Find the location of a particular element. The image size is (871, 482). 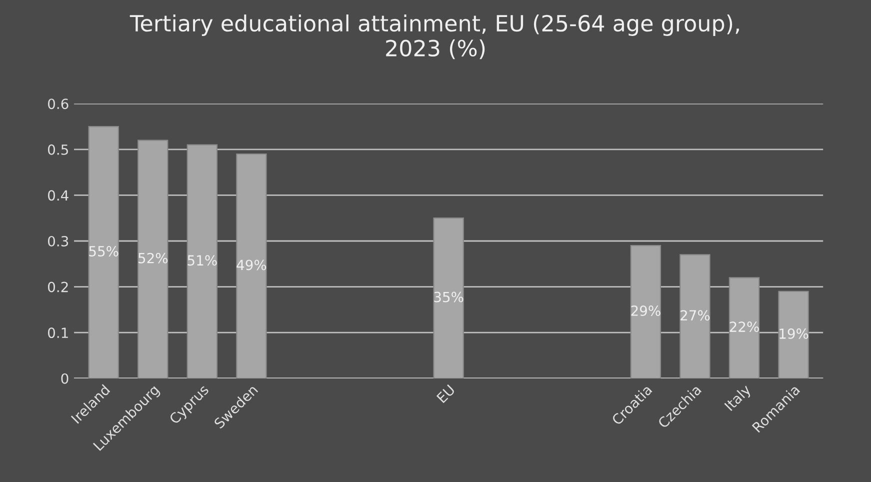

y-tick-label: 0.5 is located at coordinates (58, 149).